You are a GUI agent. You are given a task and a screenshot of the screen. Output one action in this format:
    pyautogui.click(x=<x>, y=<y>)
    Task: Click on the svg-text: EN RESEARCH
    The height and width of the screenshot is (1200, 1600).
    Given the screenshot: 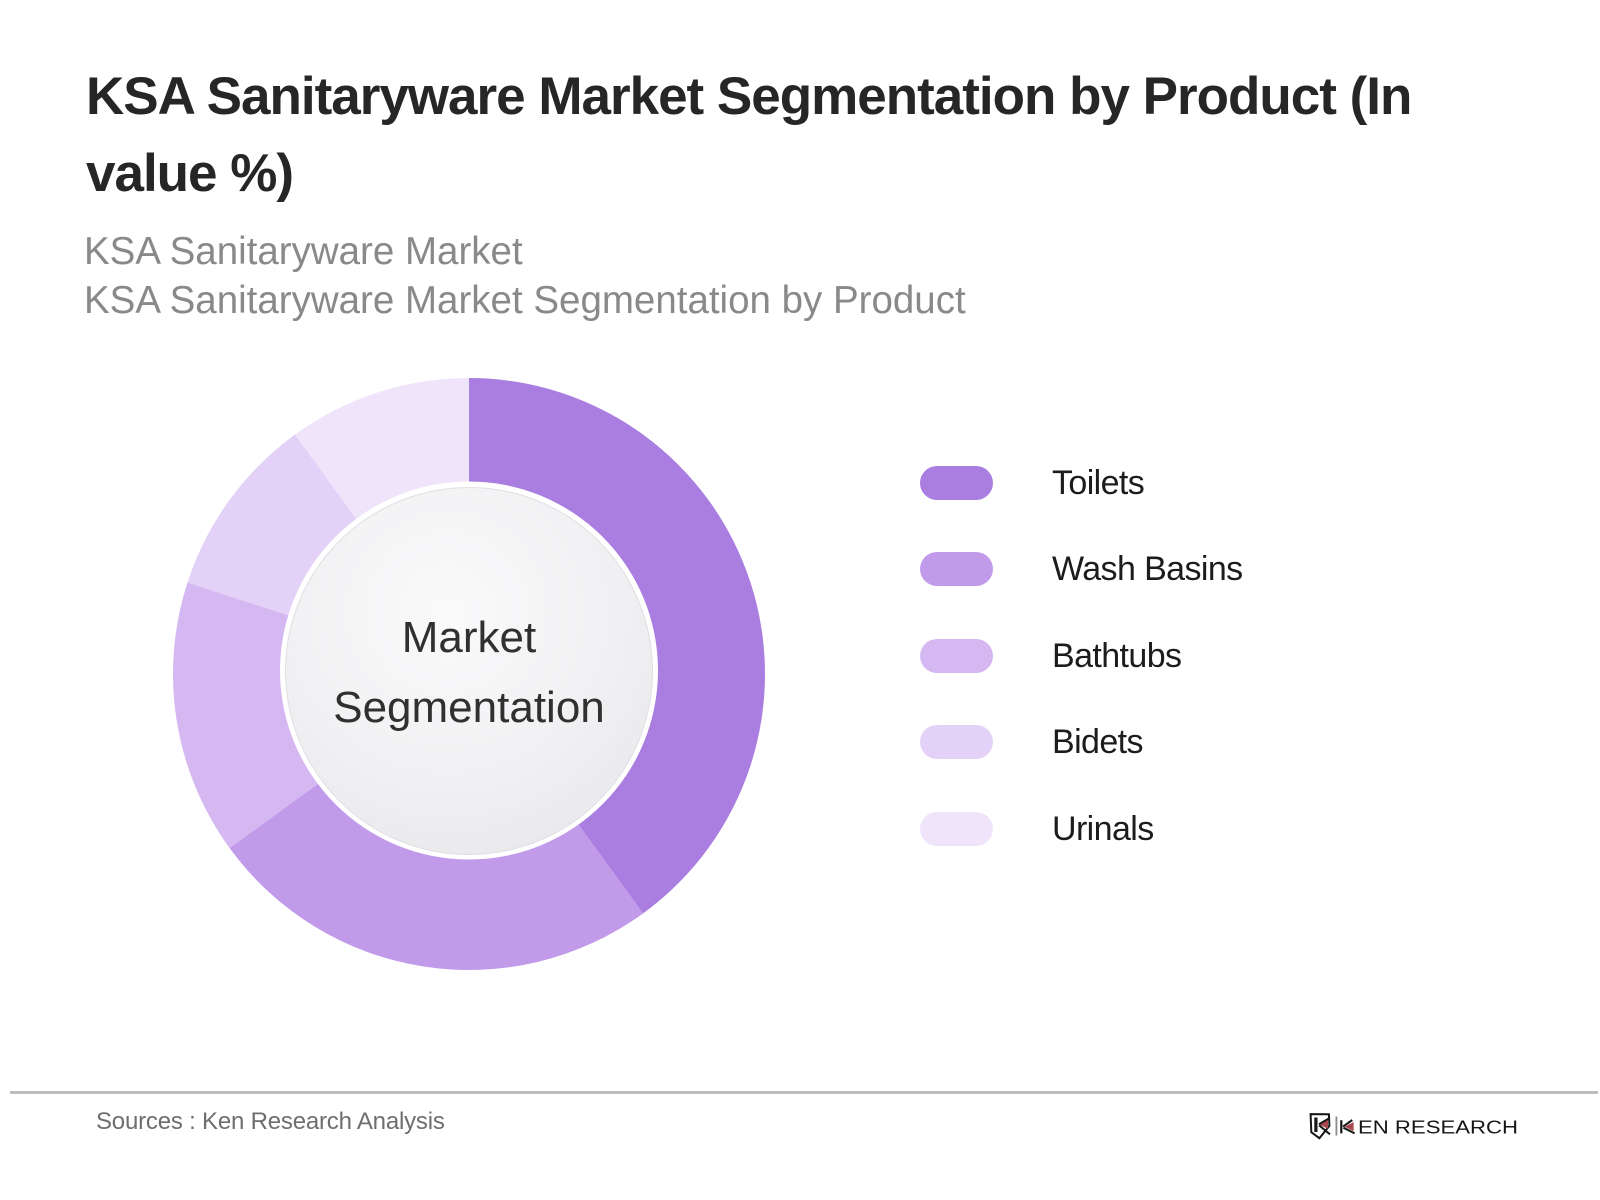 What is the action you would take?
    pyautogui.click(x=1438, y=1127)
    